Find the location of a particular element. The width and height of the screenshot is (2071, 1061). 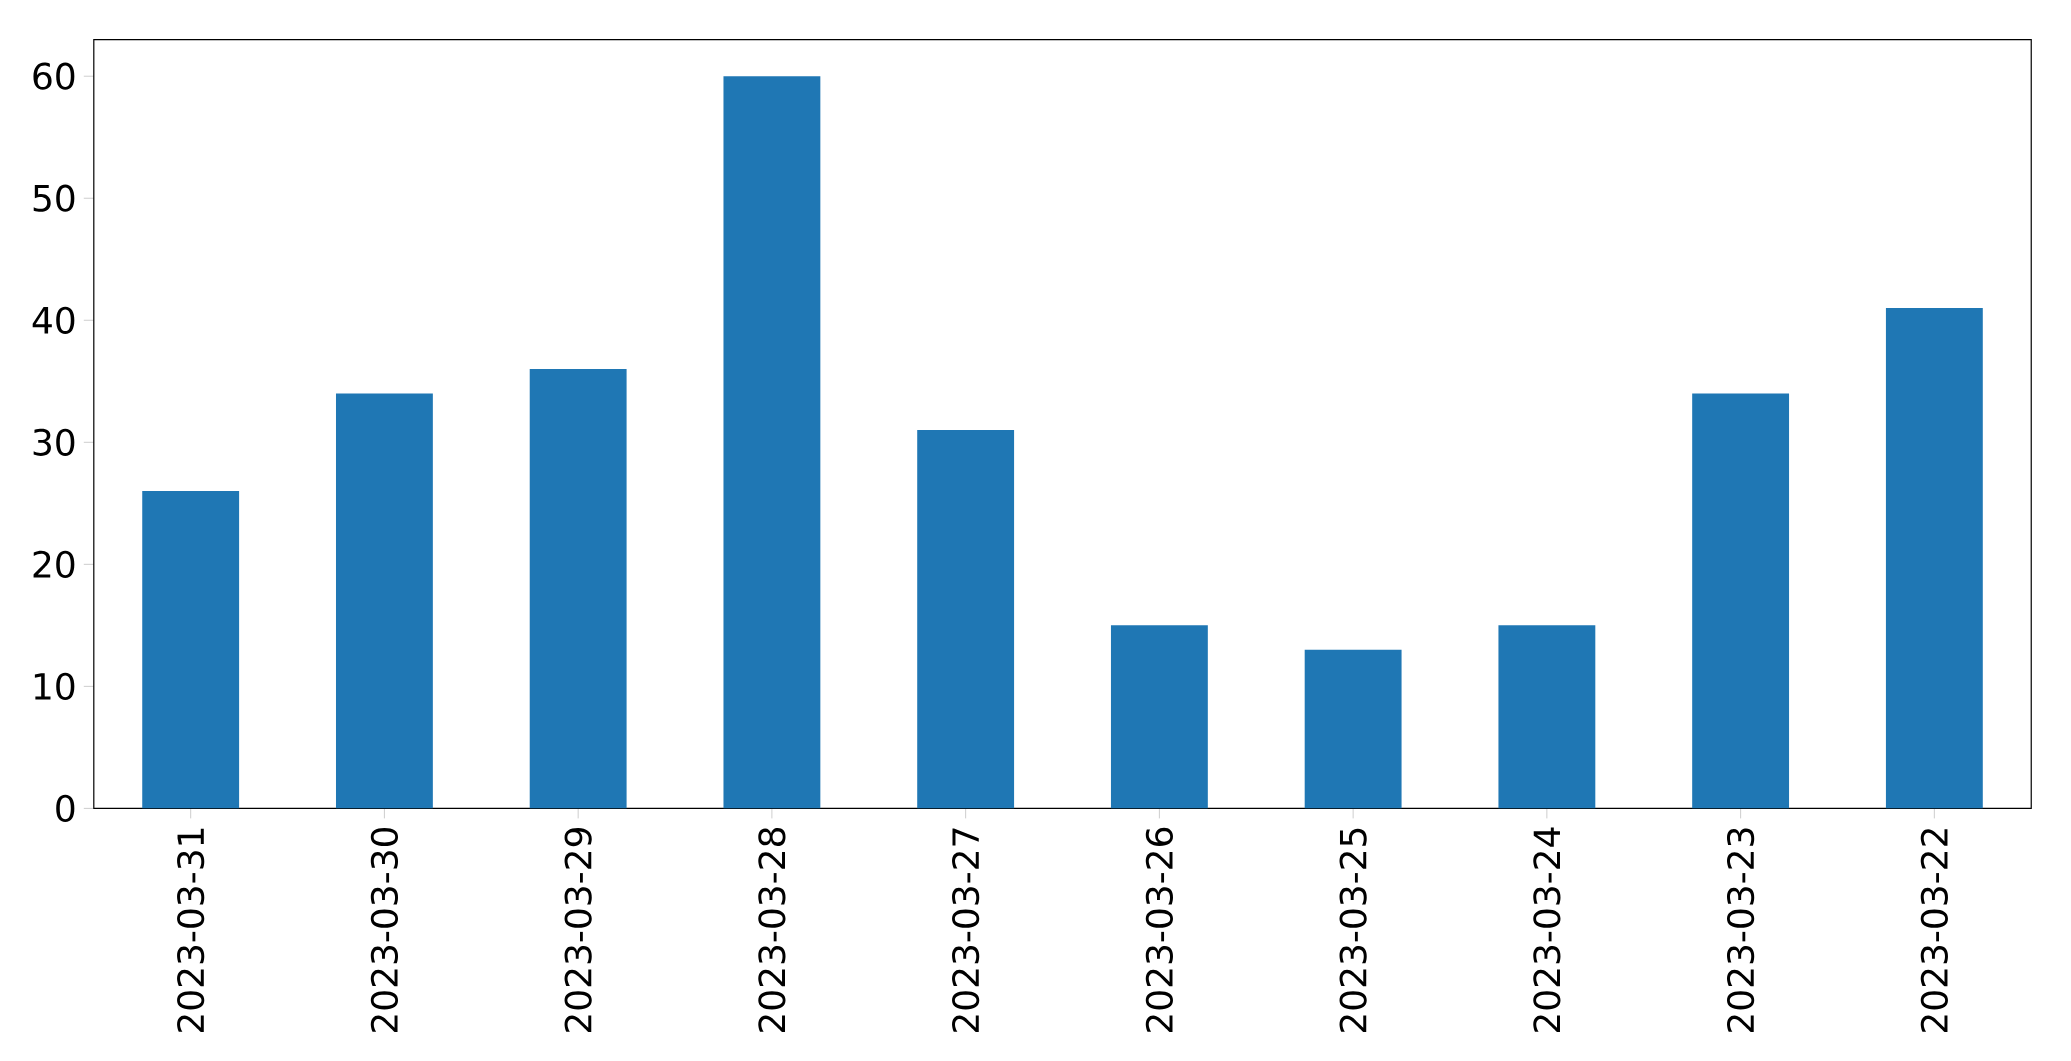

x-tick-label: 2023-03-26 is located at coordinates (1159, 930).